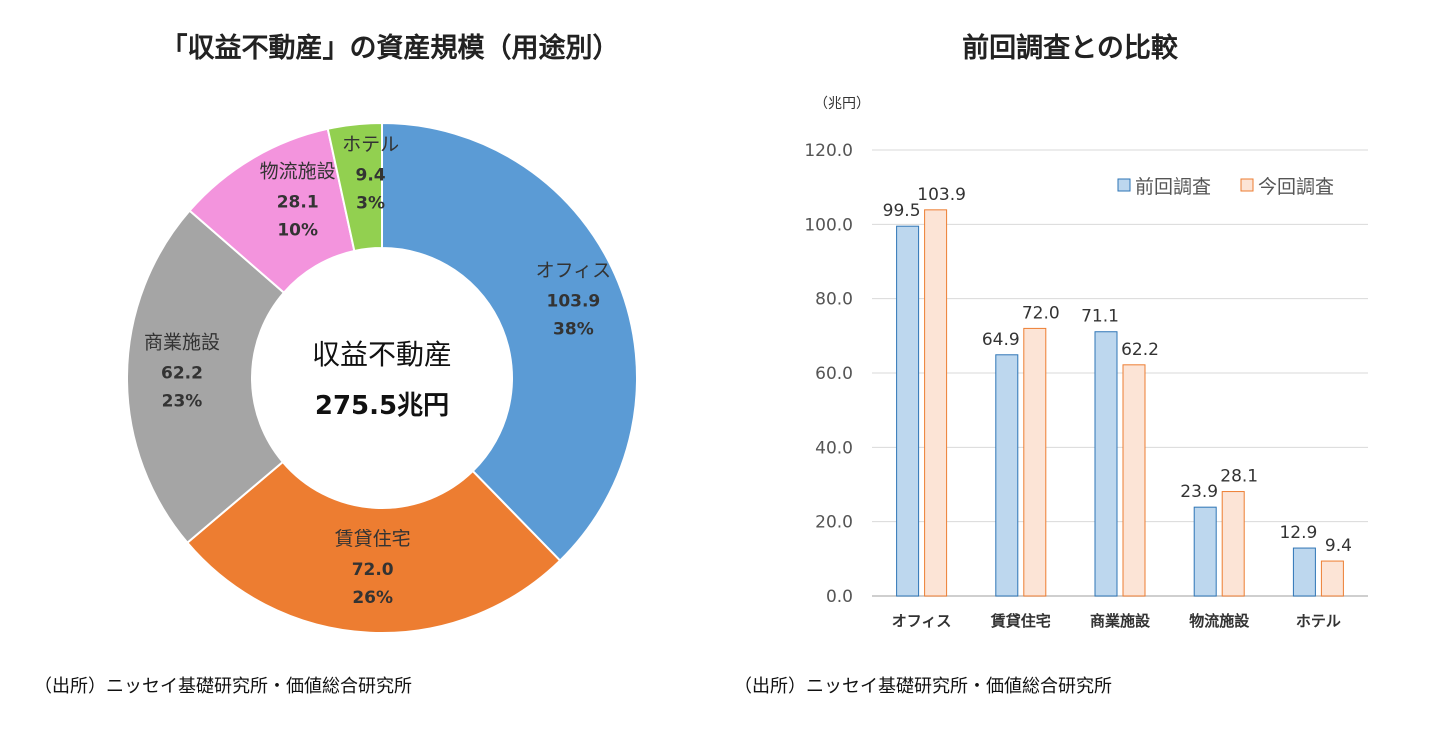 Image resolution: width=1440 pixels, height=730 pixels. What do you see at coordinates (182, 374) in the screenshot?
I see `slice-value-3: 62.2` at bounding box center [182, 374].